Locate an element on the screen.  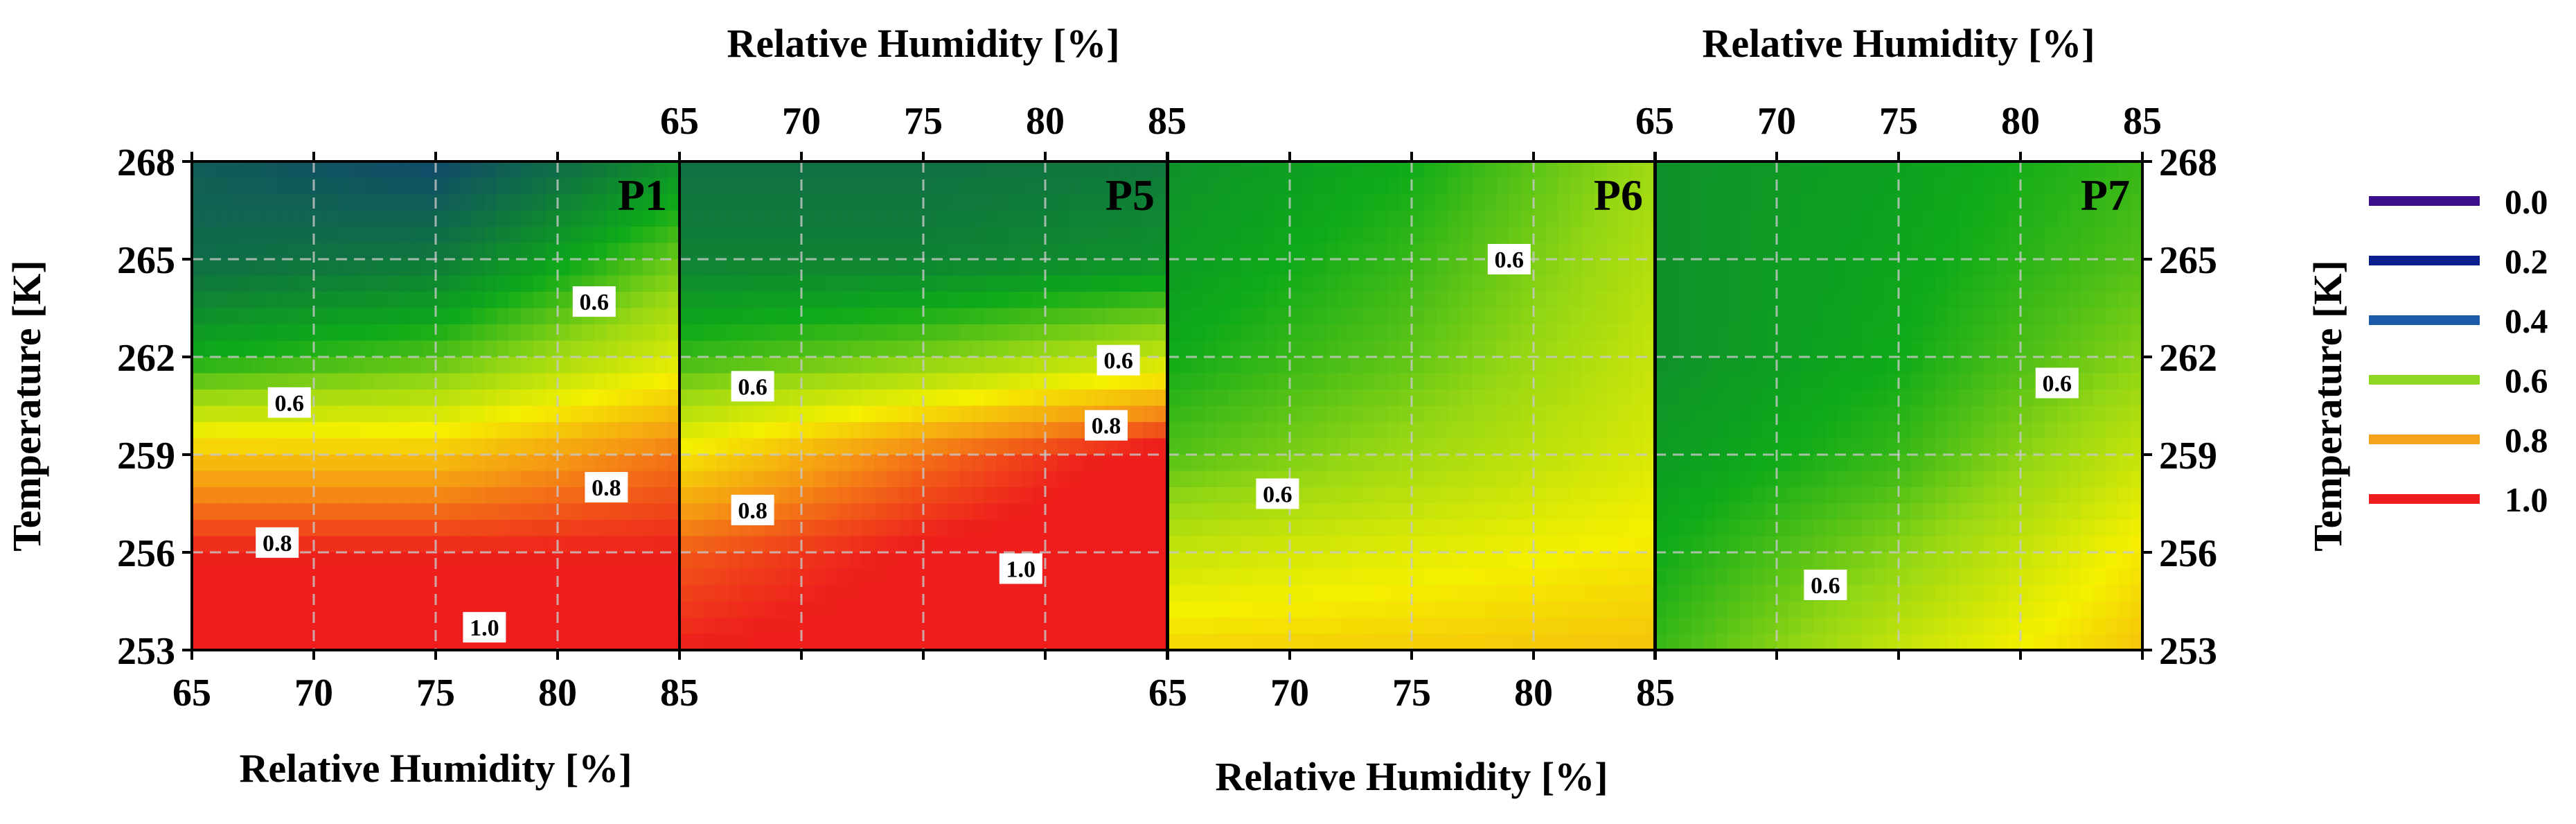
y-tick-label-left: 262 is located at coordinates (146, 358).